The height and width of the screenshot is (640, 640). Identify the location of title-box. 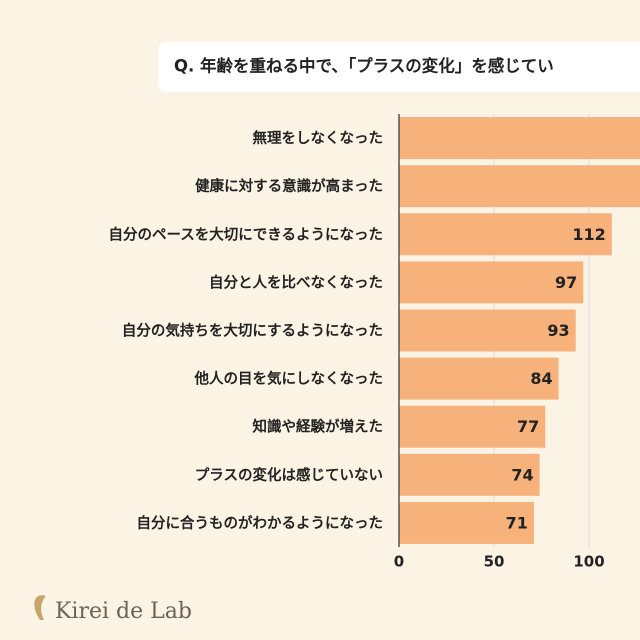
(399, 67).